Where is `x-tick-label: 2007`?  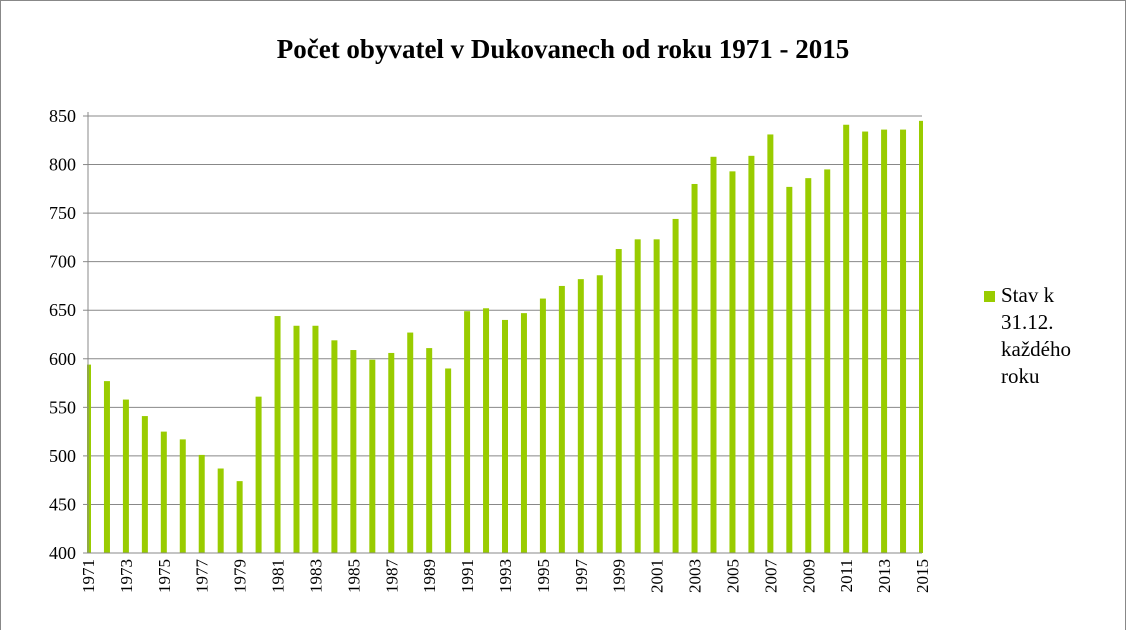
x-tick-label: 2007 is located at coordinates (770, 576).